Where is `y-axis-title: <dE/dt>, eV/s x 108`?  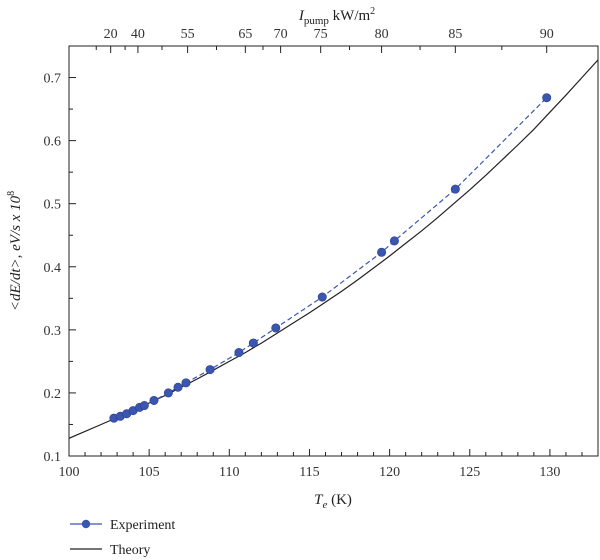
y-axis-title: <dE/dt>, eV/s x 108 is located at coordinates (15, 251).